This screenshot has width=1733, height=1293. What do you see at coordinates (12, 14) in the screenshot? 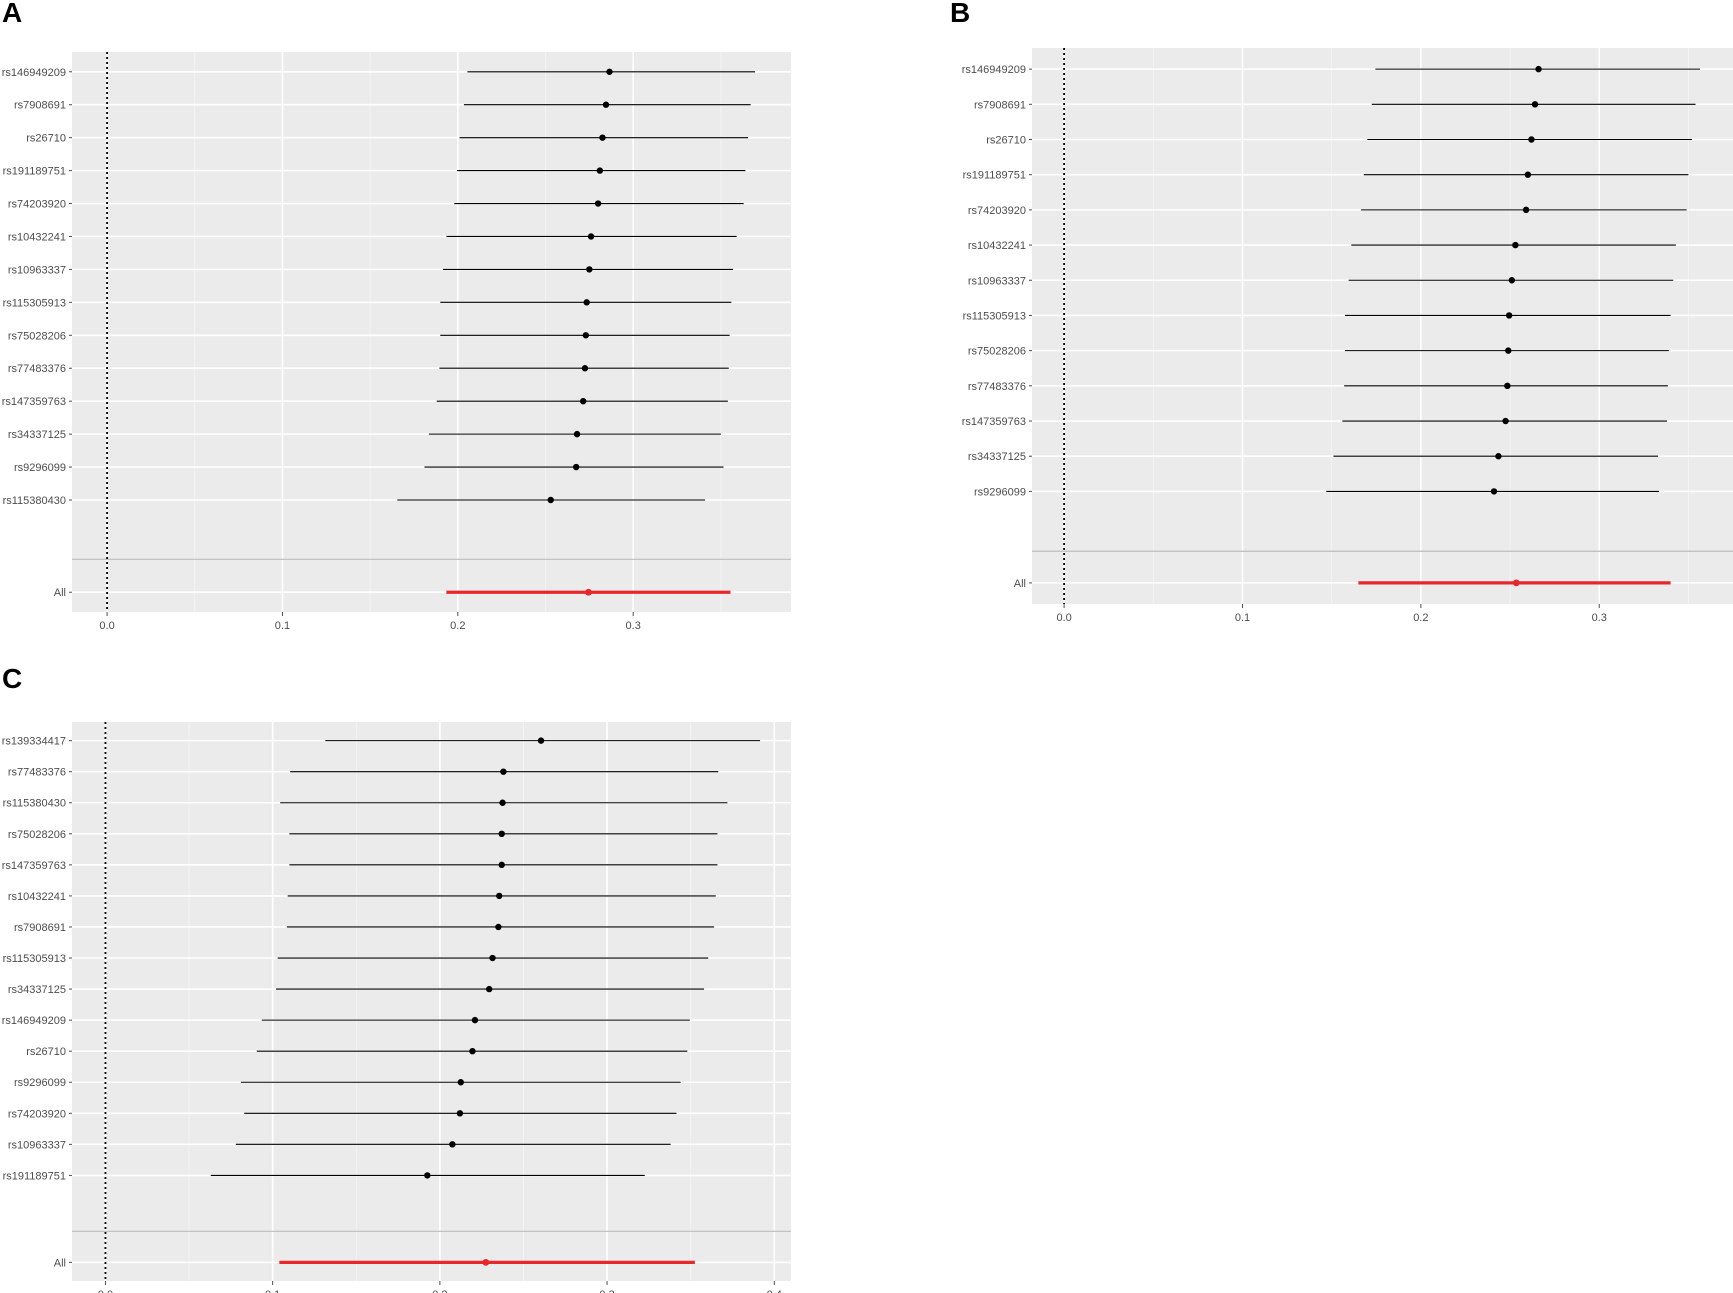
I see `panel-a-letter: A` at bounding box center [12, 14].